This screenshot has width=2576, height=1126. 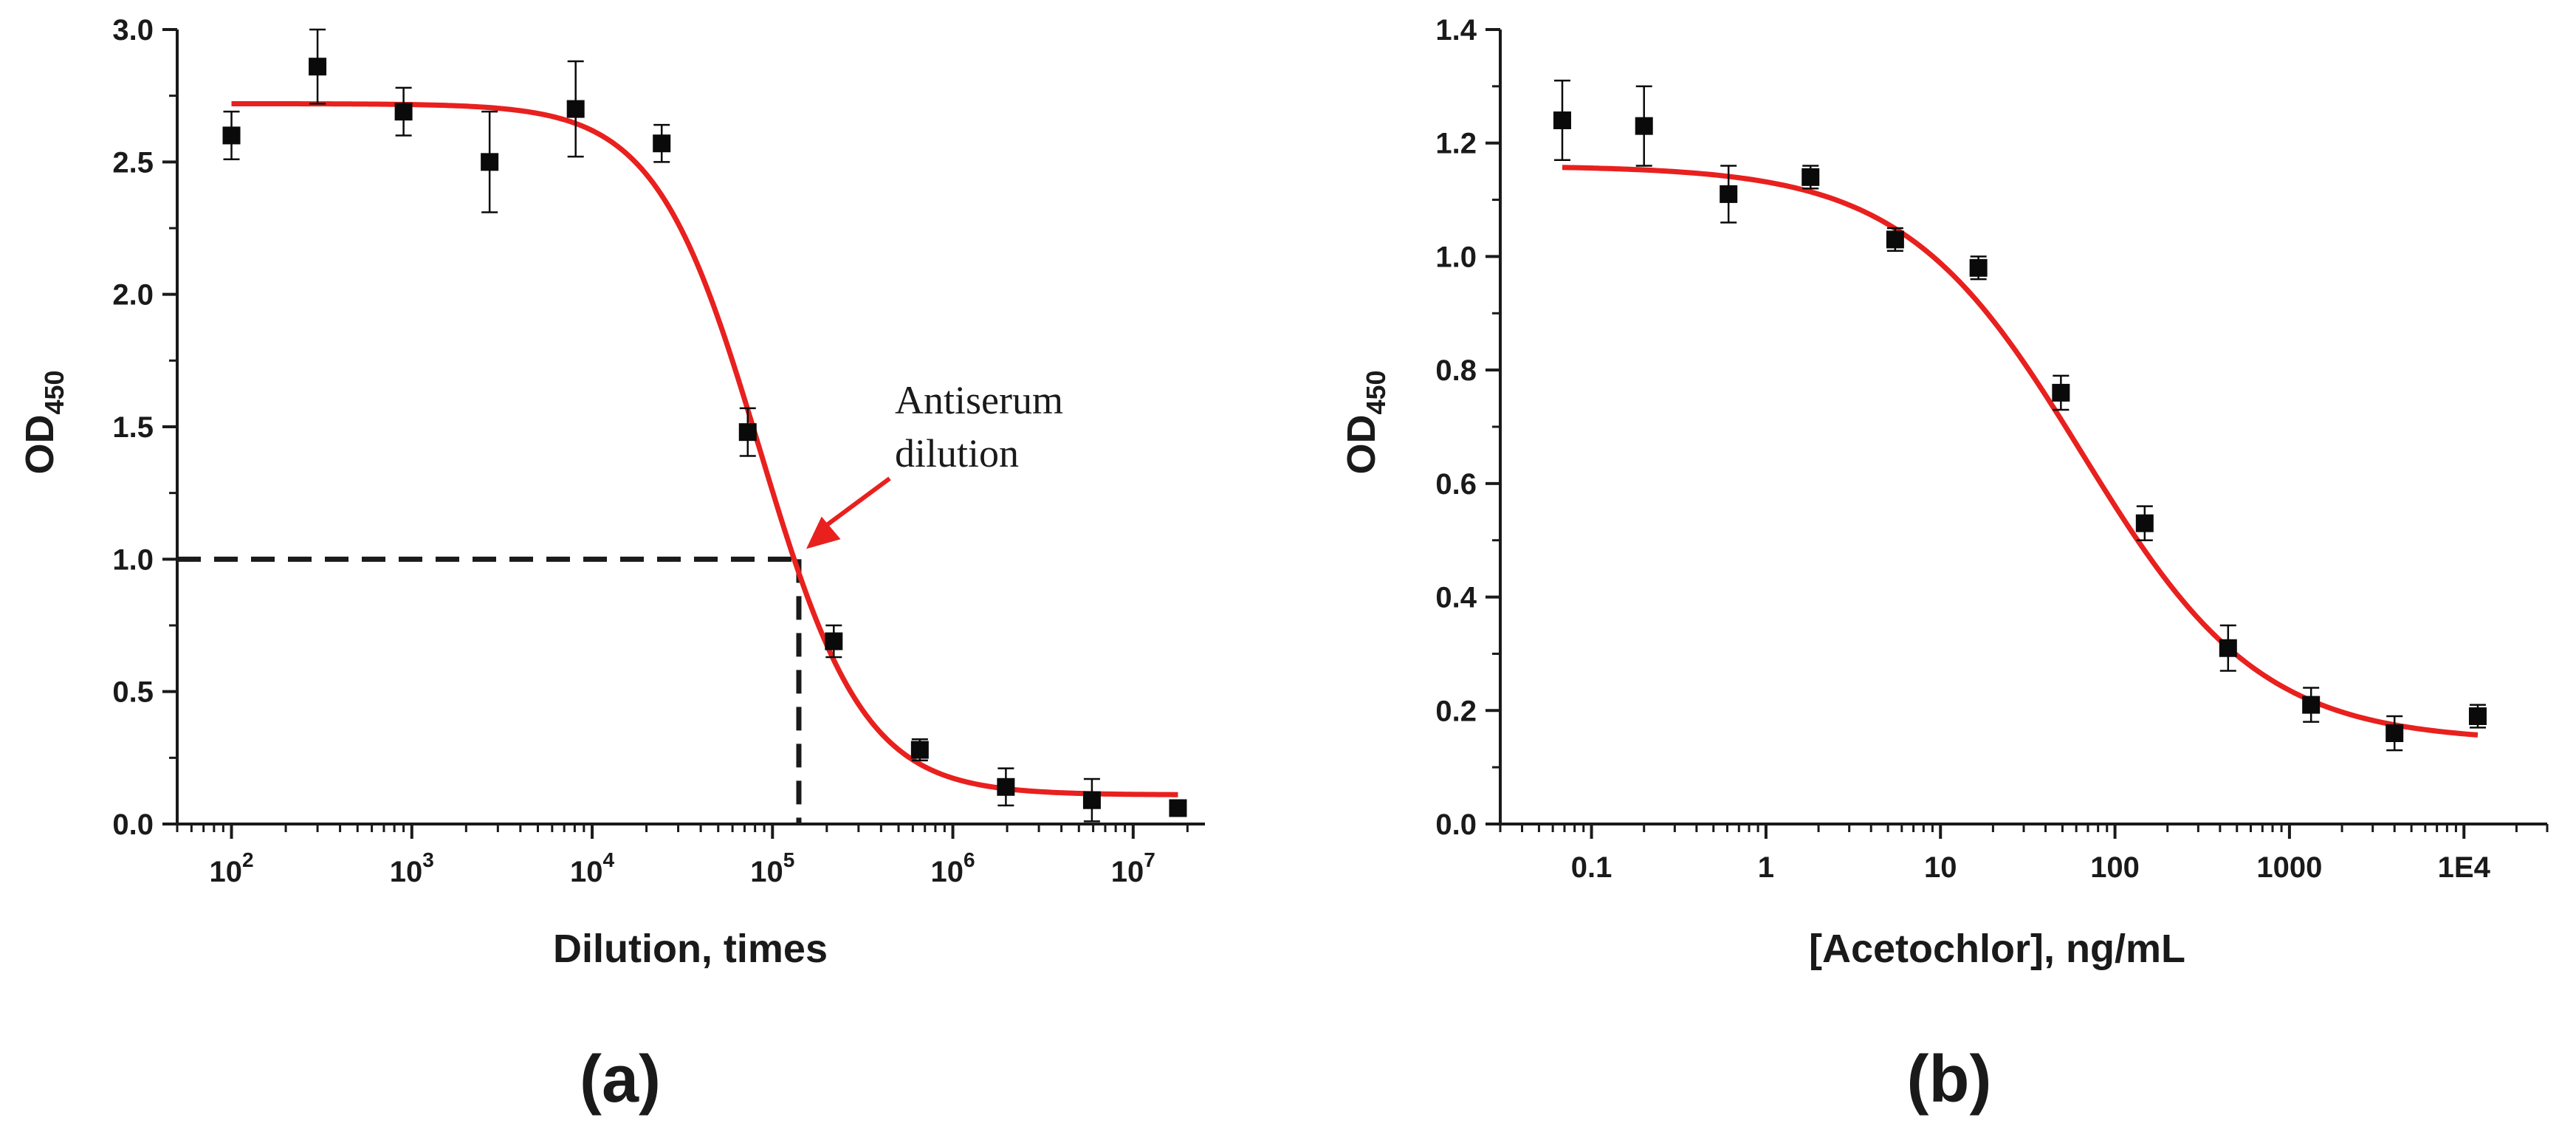 What do you see at coordinates (1456, 144) in the screenshot?
I see `panel-b-y-tick-label: 1.2` at bounding box center [1456, 144].